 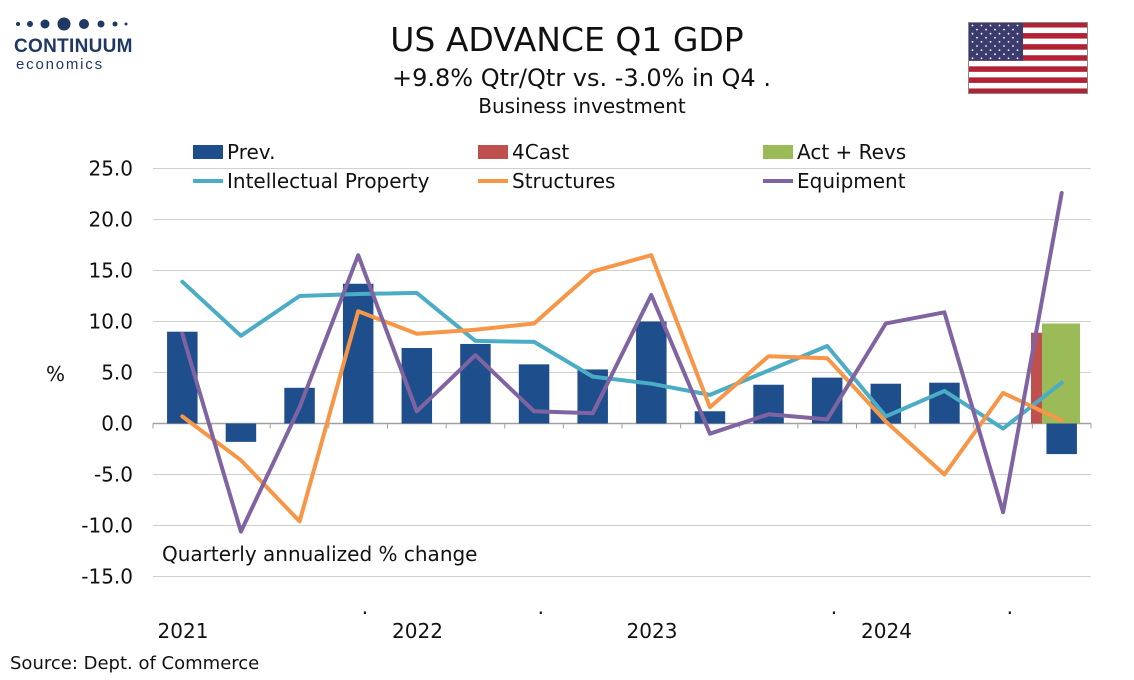 What do you see at coordinates (113, 475) in the screenshot?
I see `y-tick-label: -5.0` at bounding box center [113, 475].